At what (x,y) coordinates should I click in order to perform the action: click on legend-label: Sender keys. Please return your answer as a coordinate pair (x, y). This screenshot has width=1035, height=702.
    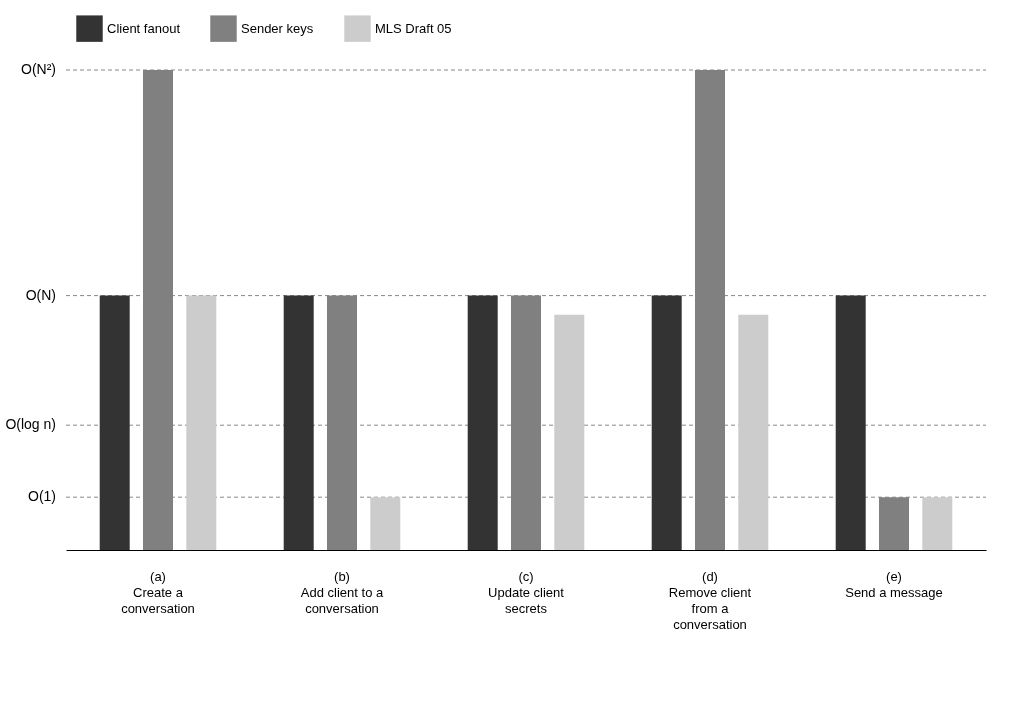
    Looking at the image, I should click on (277, 28).